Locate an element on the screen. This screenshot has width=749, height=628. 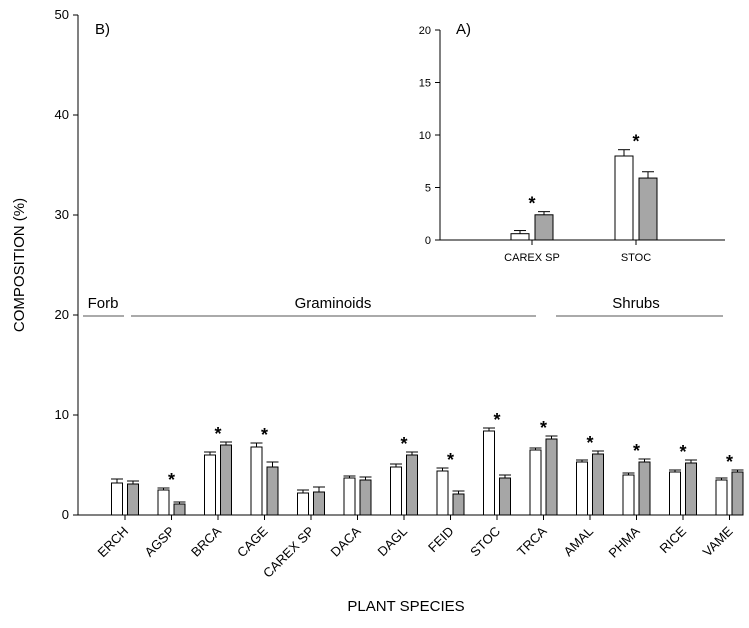
x-tick-label: AGSP is located at coordinates (159, 542).